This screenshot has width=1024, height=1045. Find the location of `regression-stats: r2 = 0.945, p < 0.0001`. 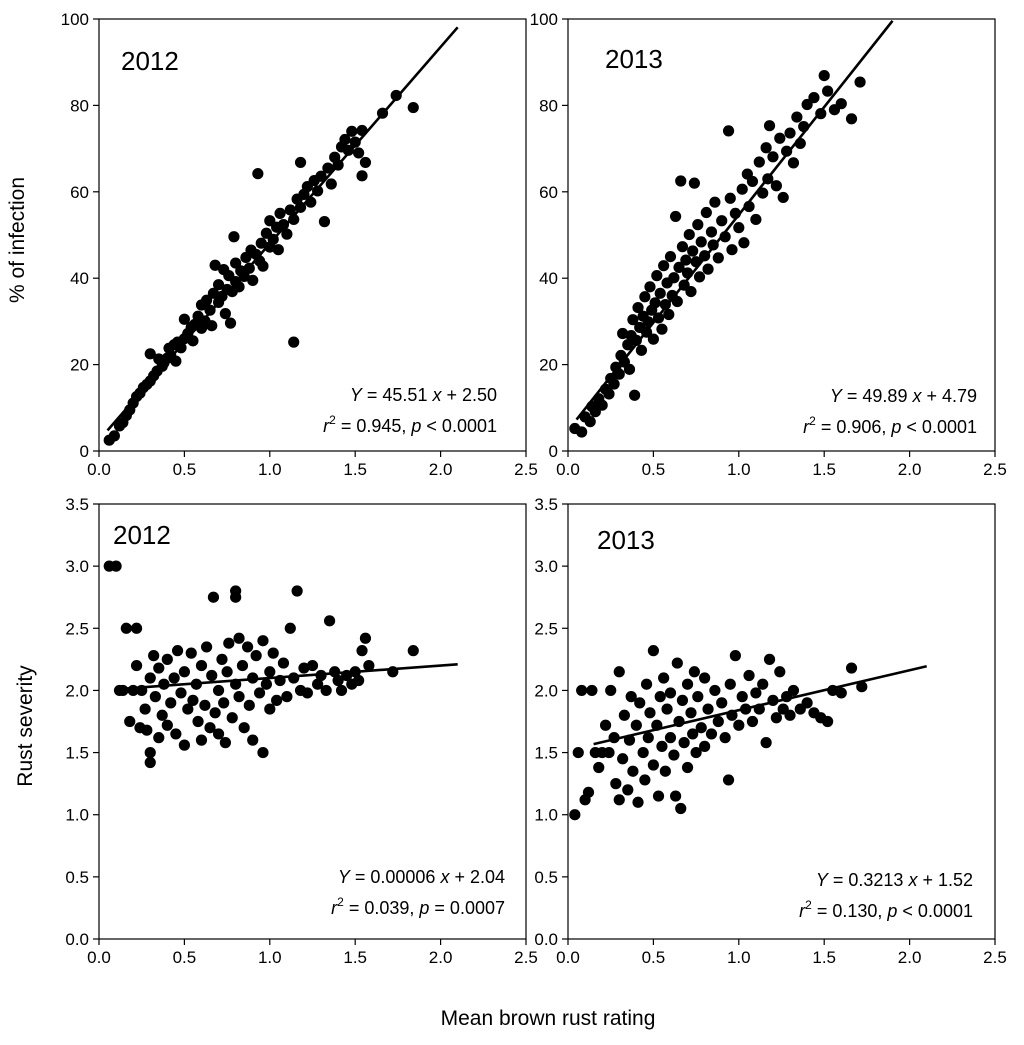

regression-stats: r2 = 0.945, p < 0.0001 is located at coordinates (410, 424).